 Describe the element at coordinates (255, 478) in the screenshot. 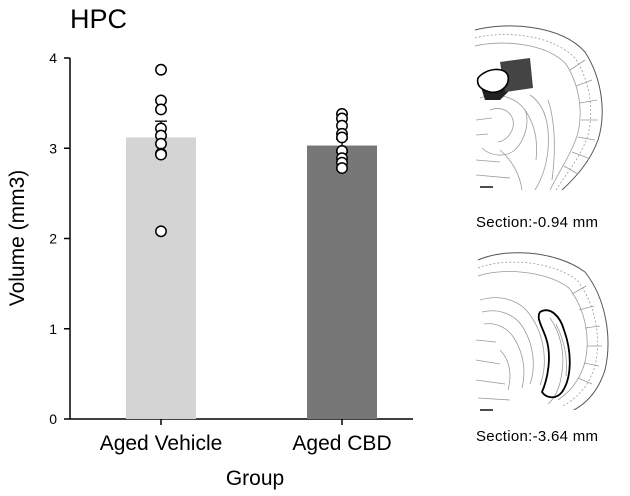

I see `x-axis-title: Group` at that location.